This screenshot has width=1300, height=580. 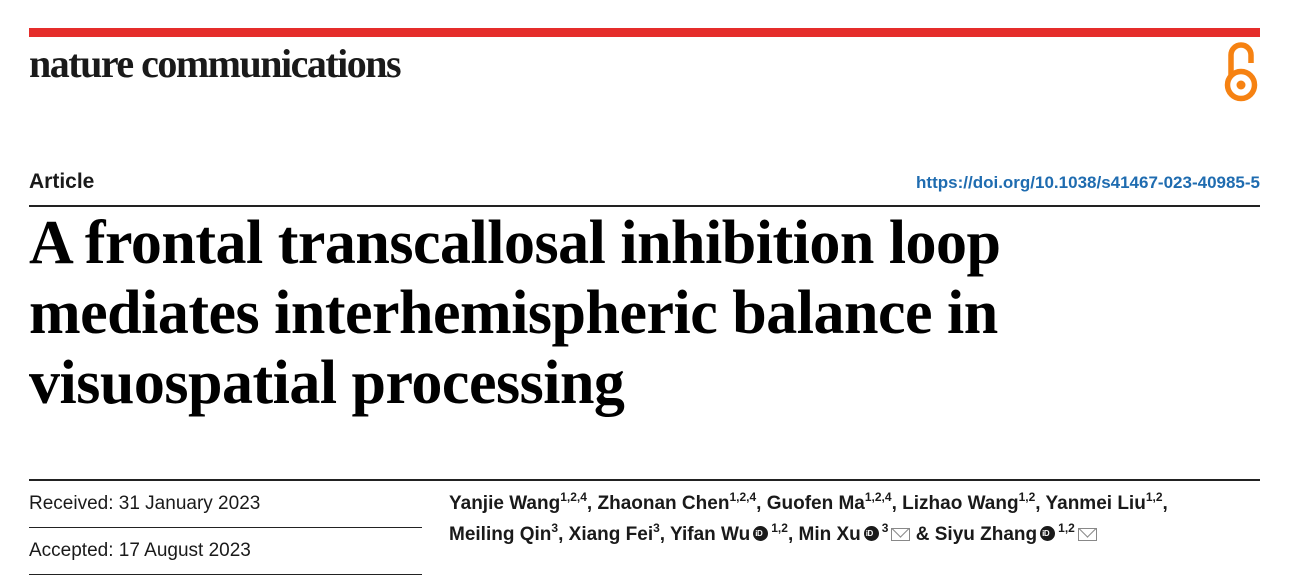 I want to click on author: Yifan Wu 1,2, so click(x=729, y=533).